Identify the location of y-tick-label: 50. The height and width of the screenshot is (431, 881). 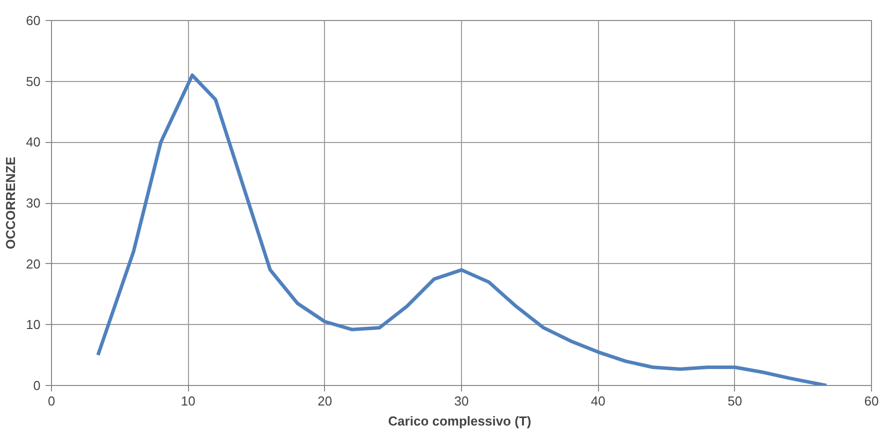
(33, 81).